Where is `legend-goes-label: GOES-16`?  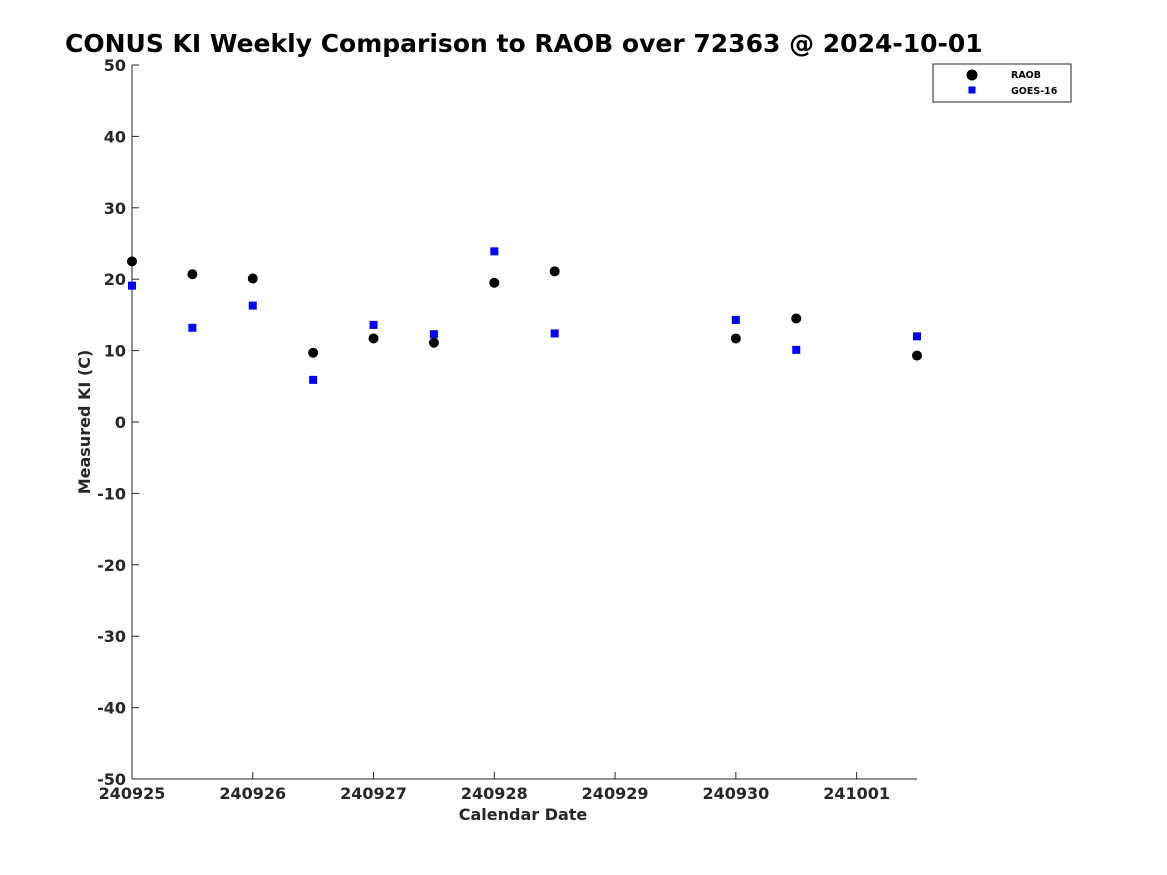
legend-goes-label: GOES-16 is located at coordinates (1034, 91).